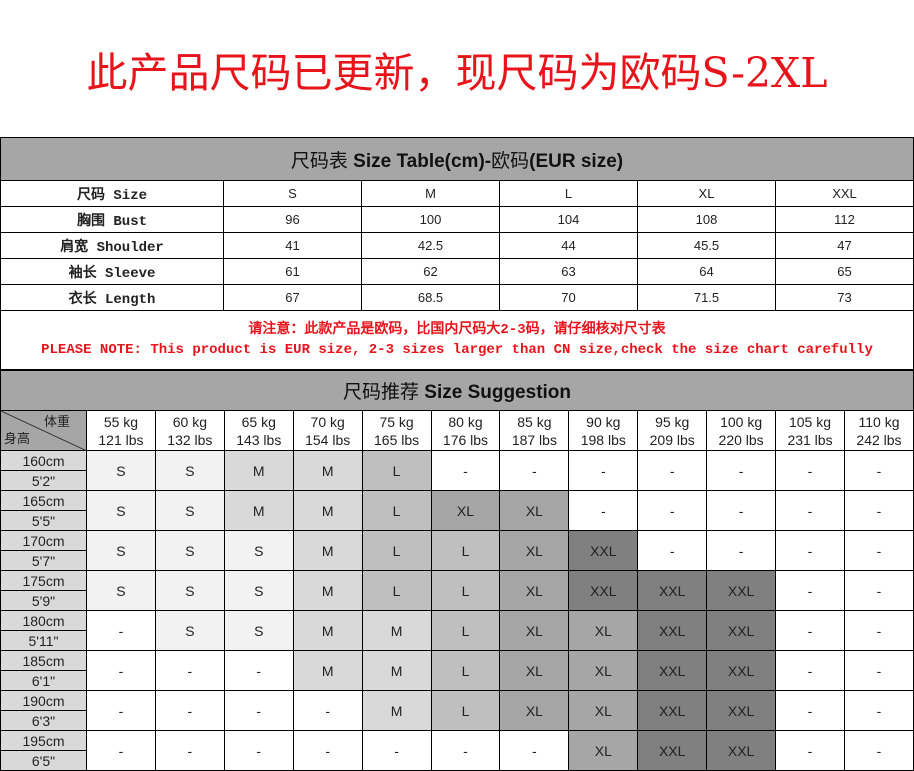 Image resolution: width=914 pixels, height=771 pixels. Describe the element at coordinates (292, 193) in the screenshot. I see `size-cell: S` at that location.